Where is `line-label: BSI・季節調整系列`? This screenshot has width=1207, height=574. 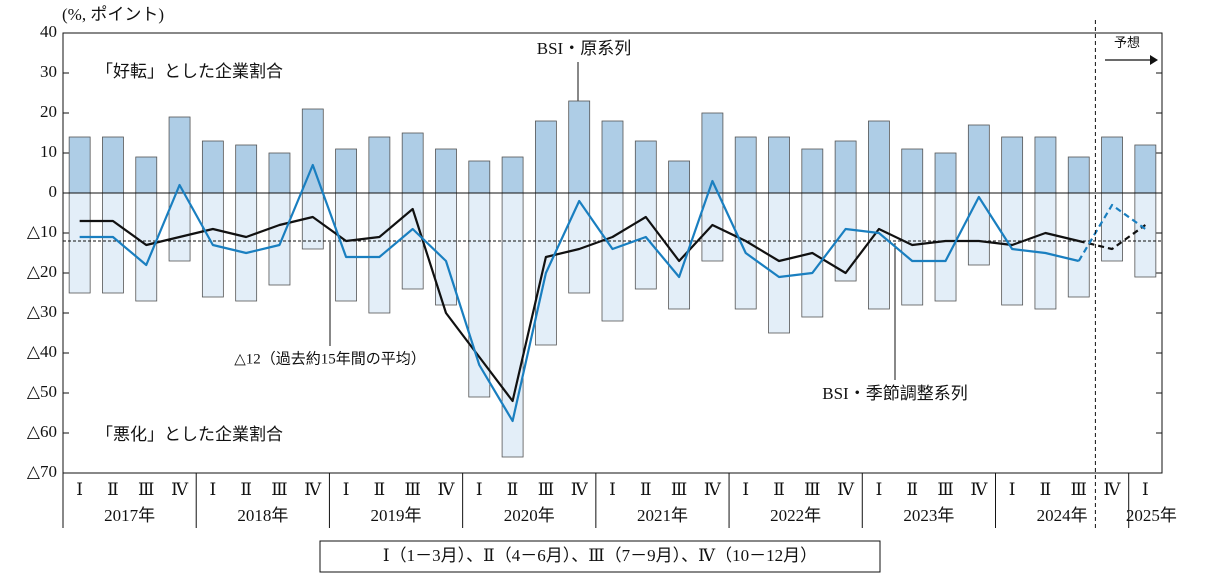
line-label: BSI・季節調整系列 is located at coordinates (894, 393).